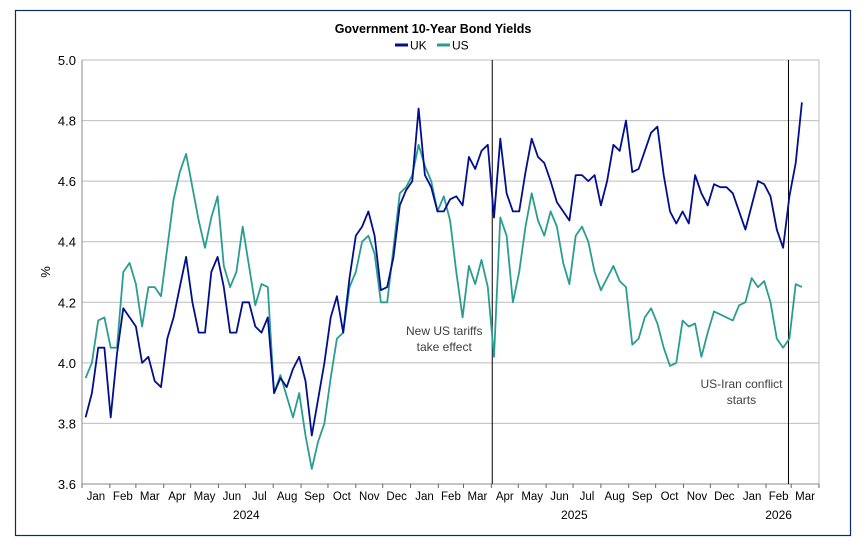 The image size is (866, 553). What do you see at coordinates (778, 515) in the screenshot?
I see `year-label: 2026` at bounding box center [778, 515].